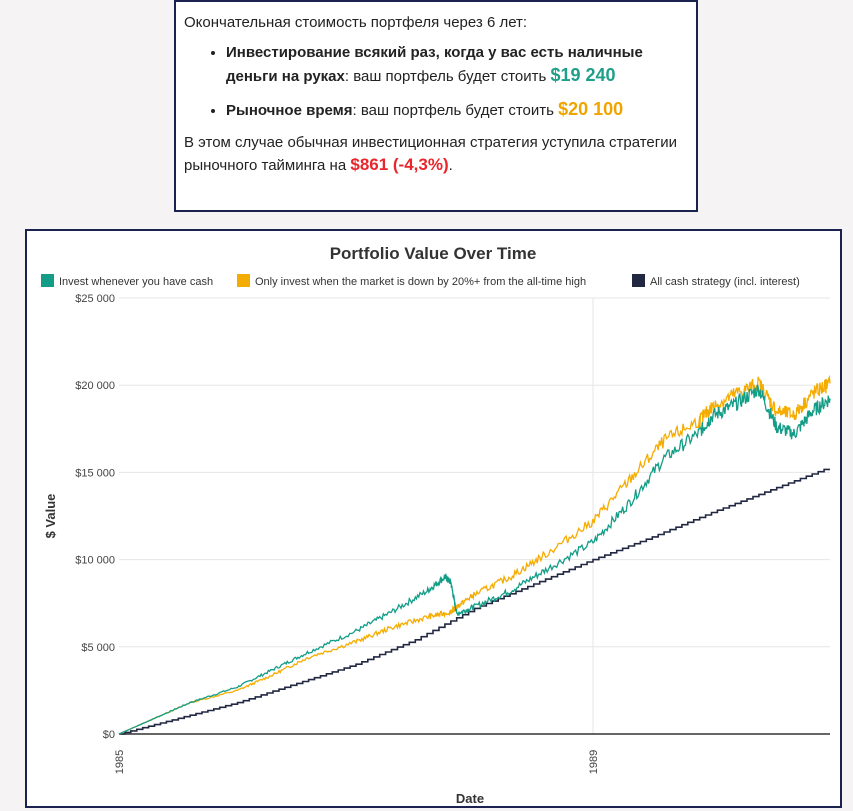 This screenshot has height=811, width=853. Describe the element at coordinates (243, 280) in the screenshot. I see `legend-swatch-market-timing` at that location.